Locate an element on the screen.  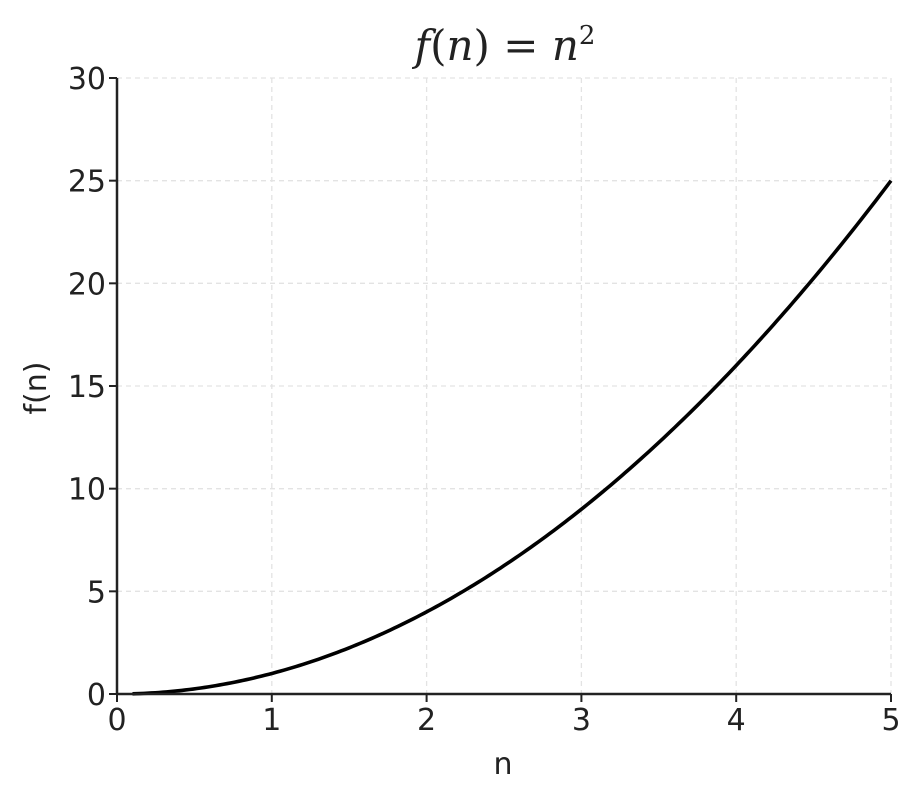
x-tick-label: 5 is located at coordinates (890, 720).